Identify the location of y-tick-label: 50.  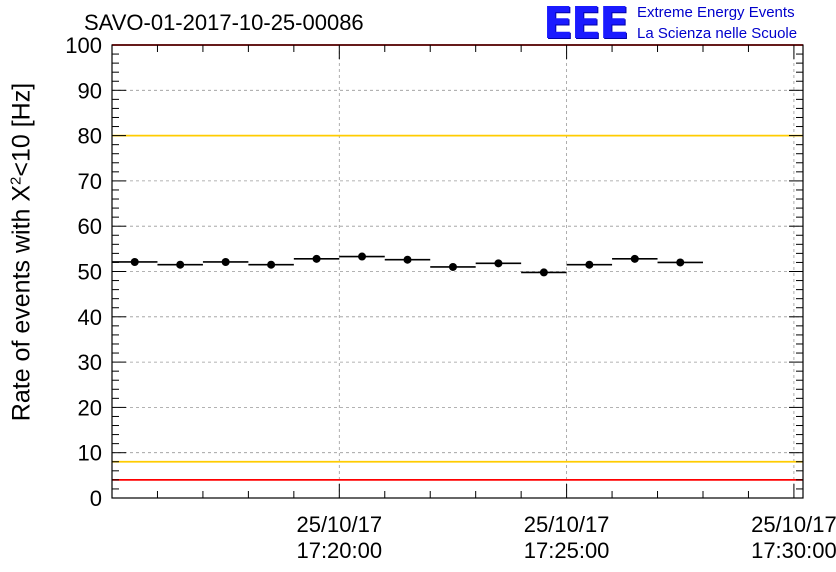
(90, 272).